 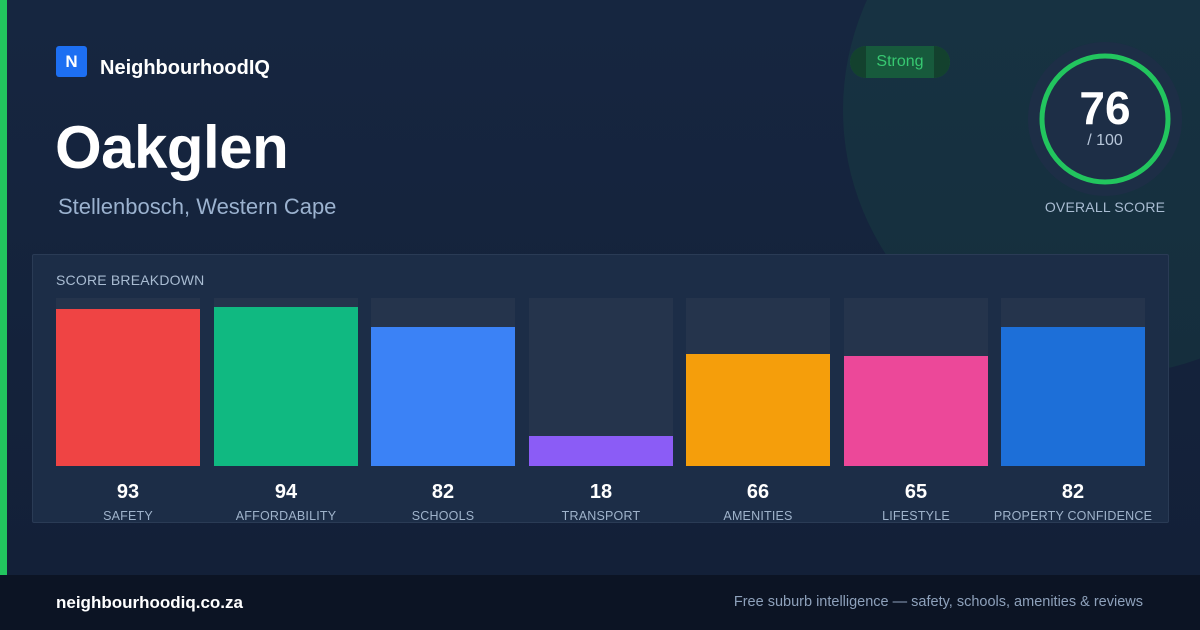 What do you see at coordinates (600, 602) in the screenshot?
I see `footer` at bounding box center [600, 602].